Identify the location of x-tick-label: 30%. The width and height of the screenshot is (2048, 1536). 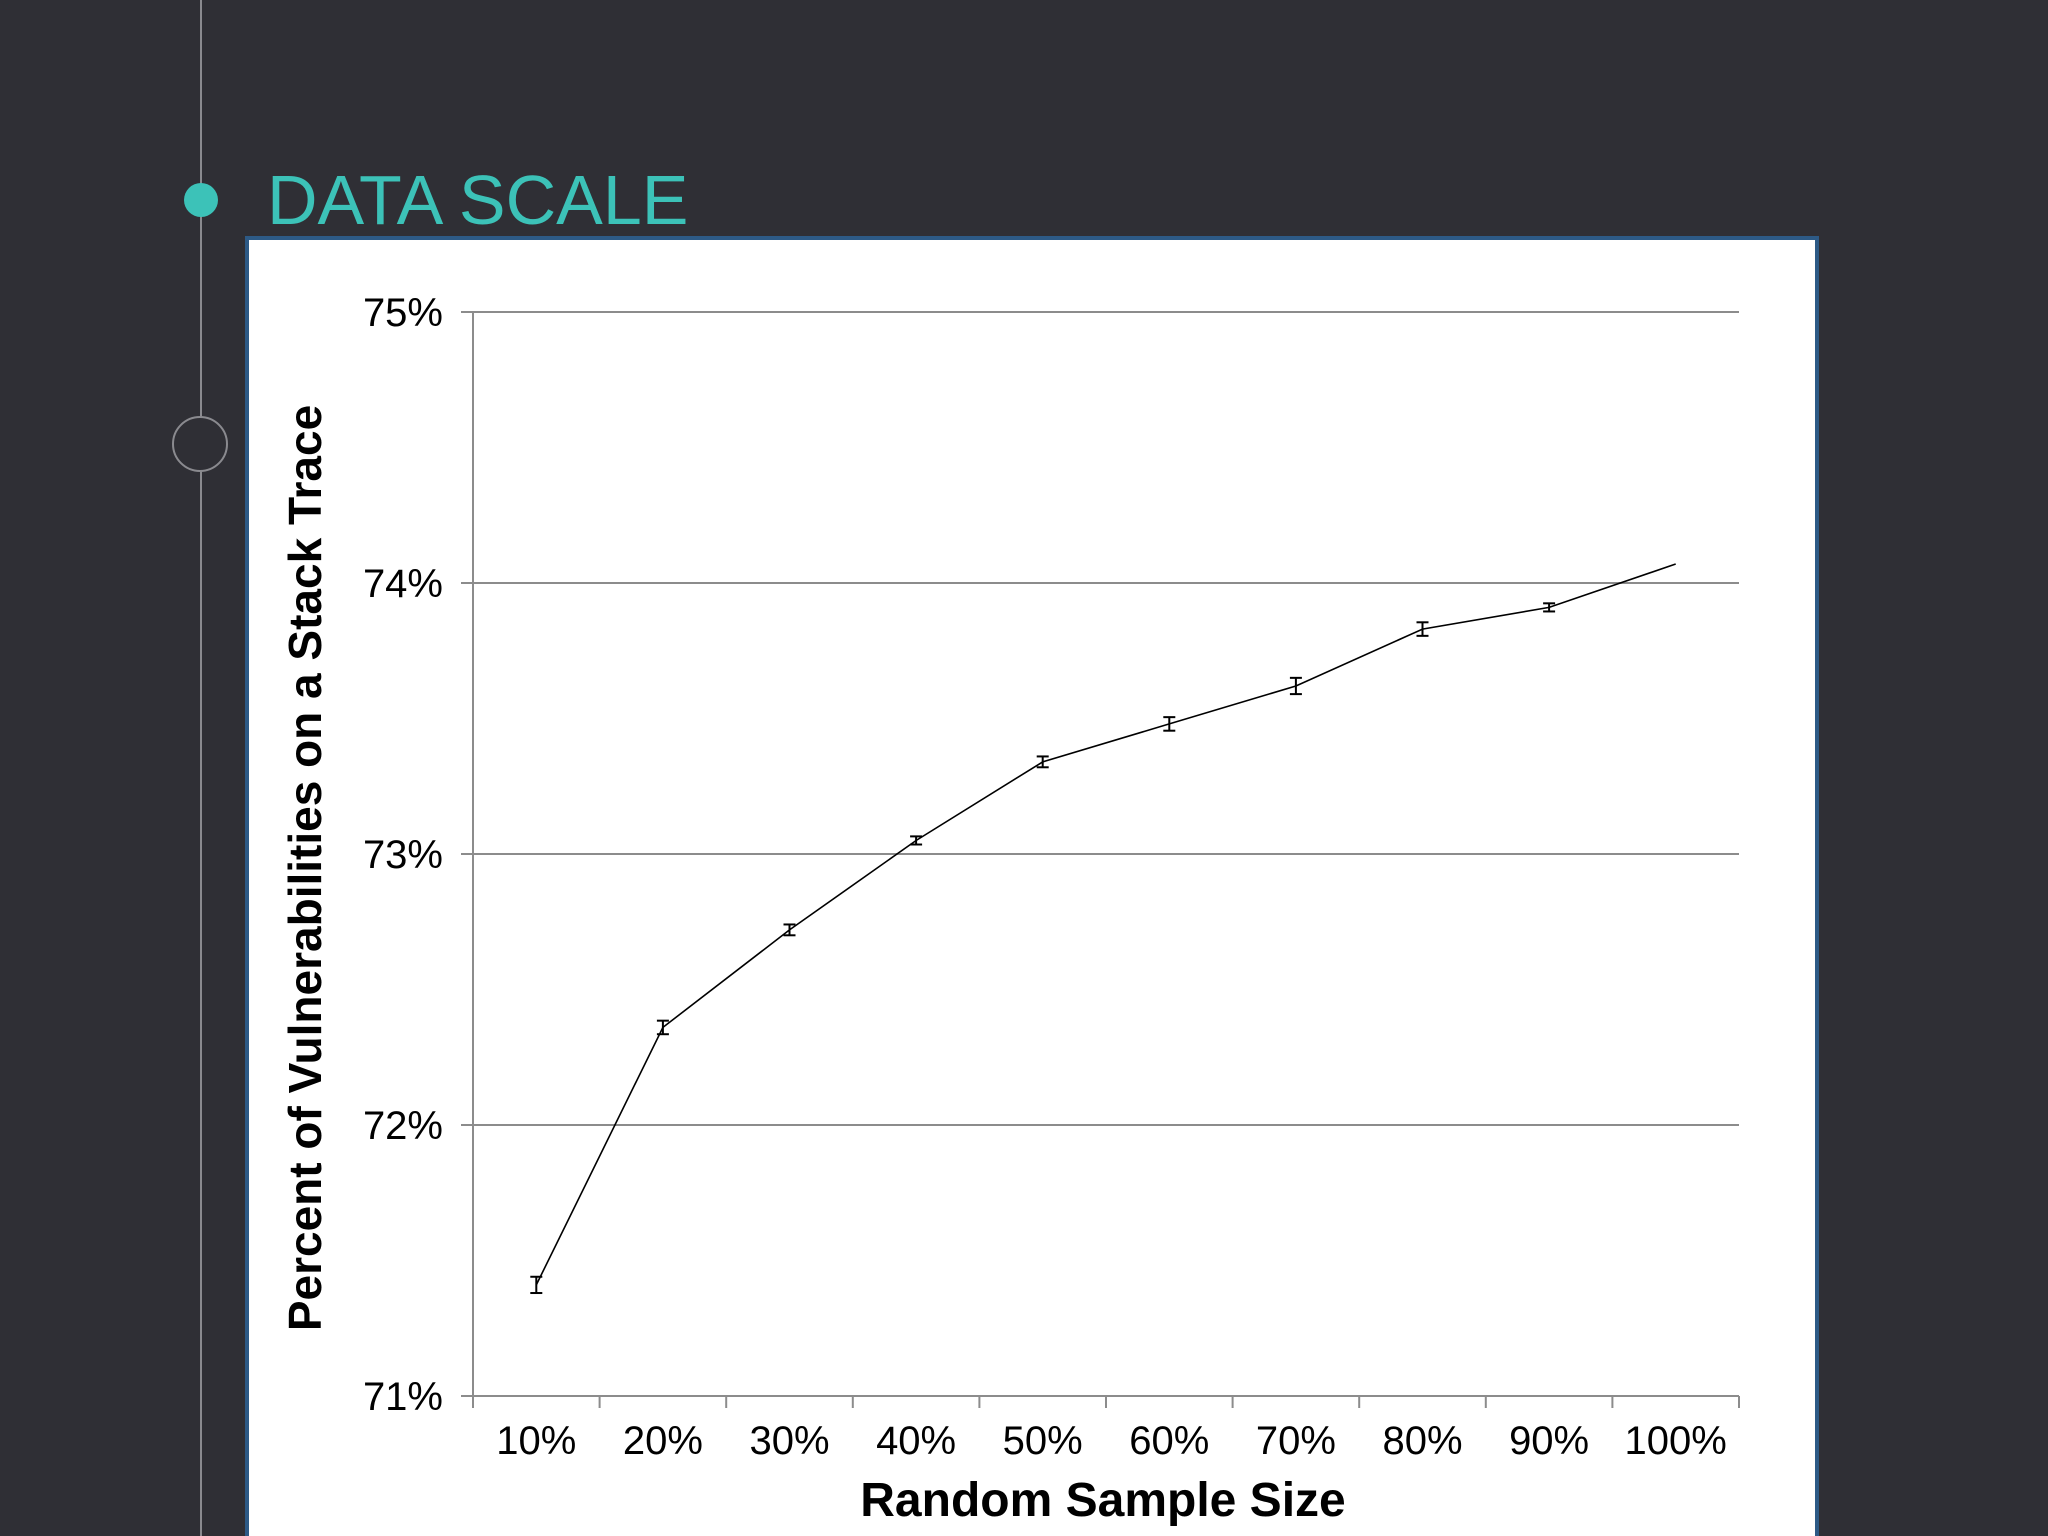
(789, 1441).